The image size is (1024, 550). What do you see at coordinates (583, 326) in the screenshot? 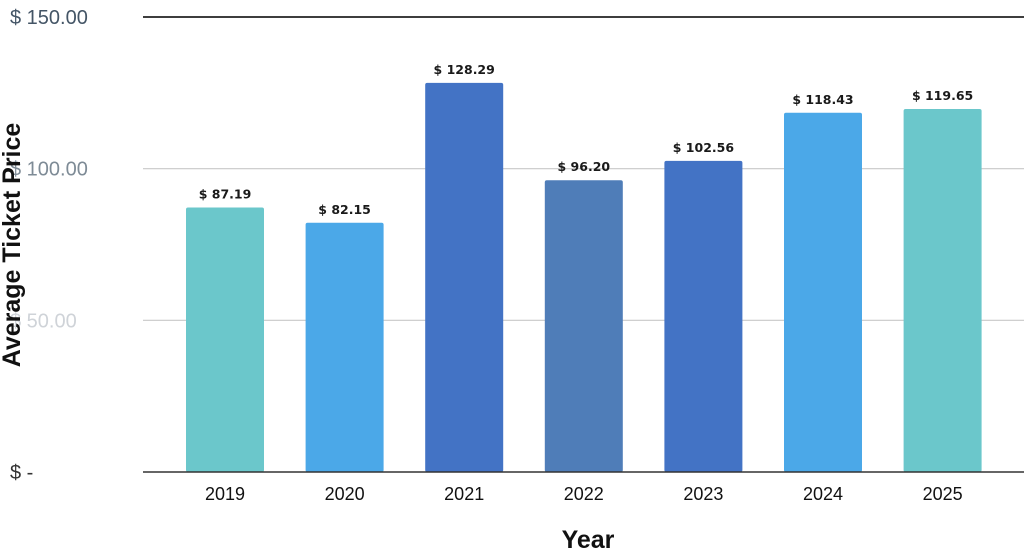
I see `bar-2022` at bounding box center [583, 326].